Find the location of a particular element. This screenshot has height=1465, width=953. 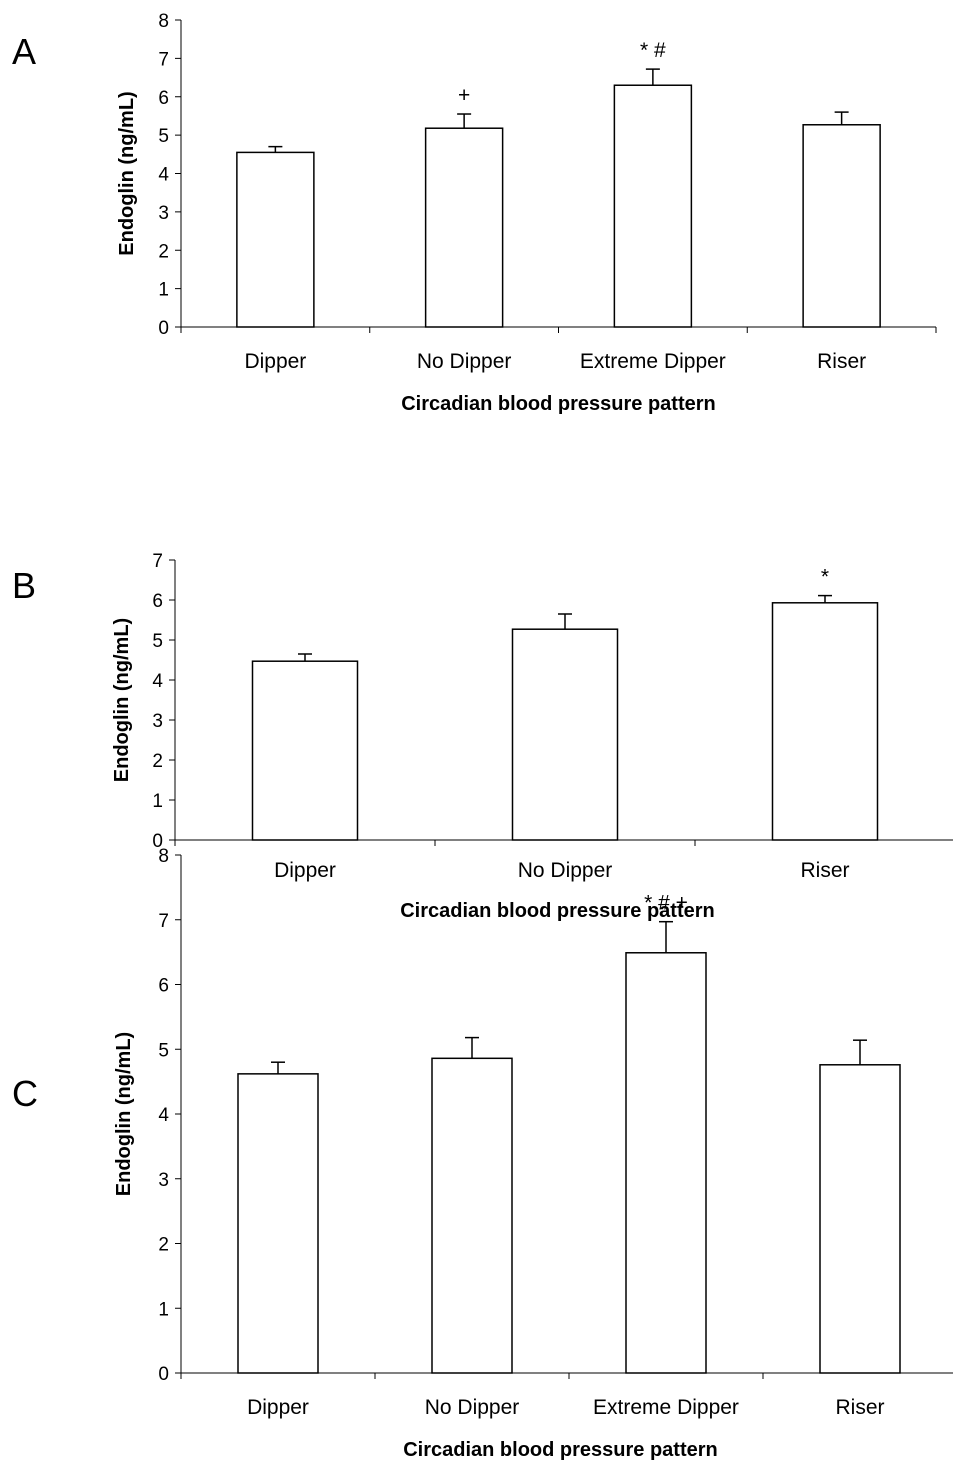

panel-c-y-tick-label: 0 is located at coordinates (163, 1374).